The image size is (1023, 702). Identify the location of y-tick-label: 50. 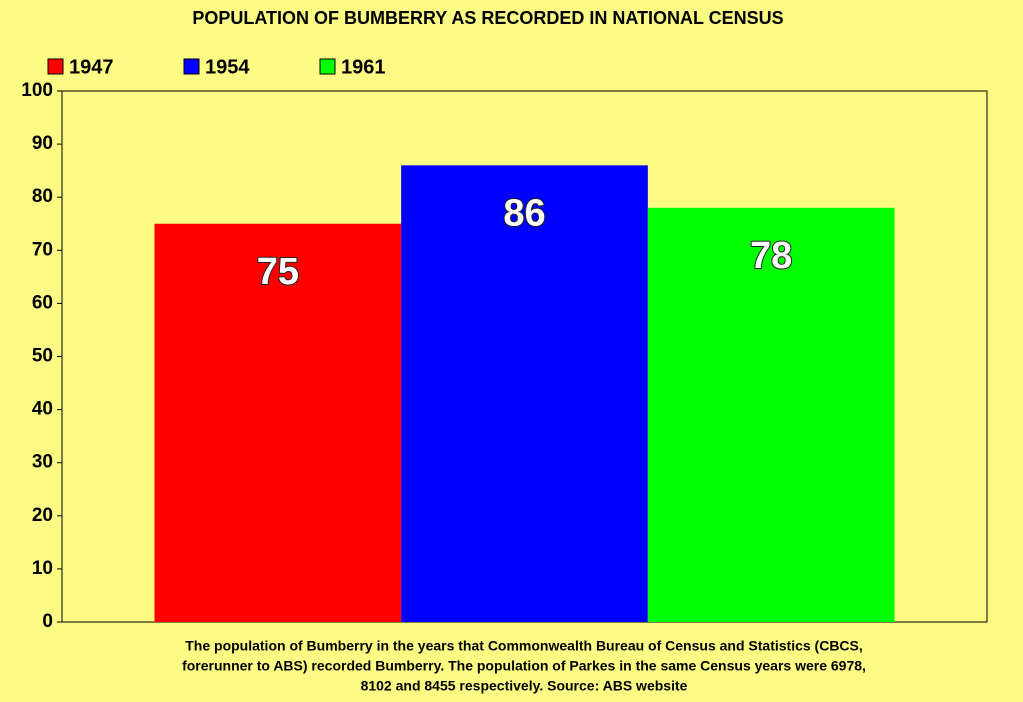
(42, 356).